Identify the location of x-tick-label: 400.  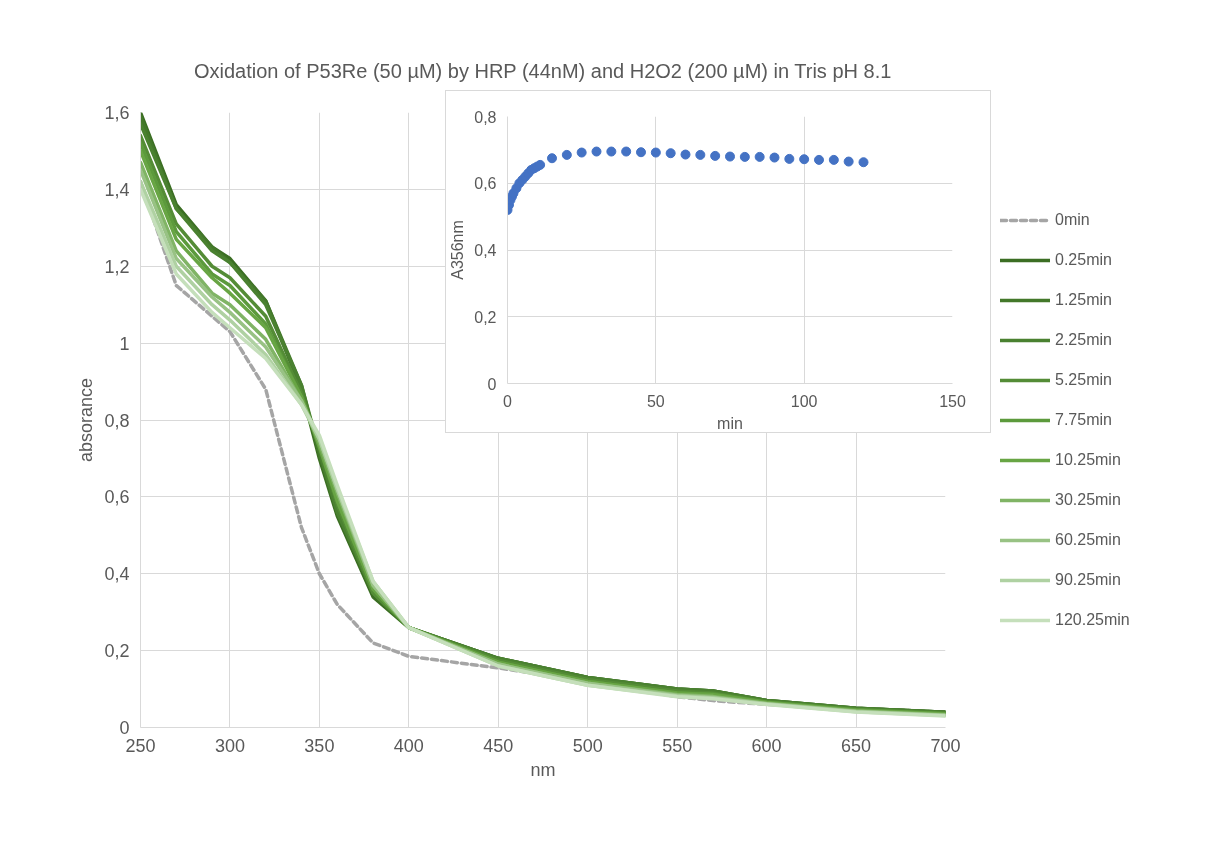
(408, 745).